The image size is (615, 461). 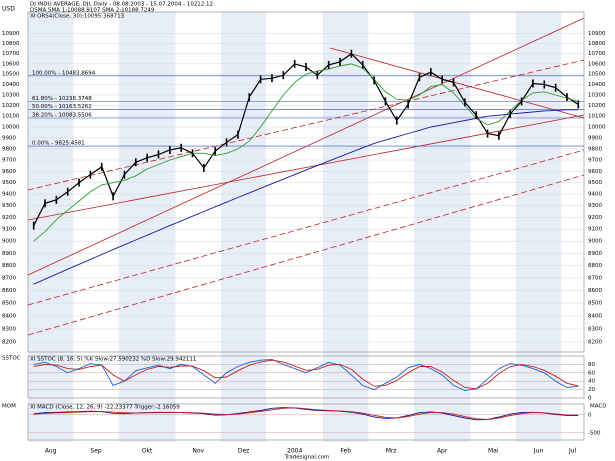 What do you see at coordinates (9, 183) in the screenshot?
I see `y-tick-label: 9500` at bounding box center [9, 183].